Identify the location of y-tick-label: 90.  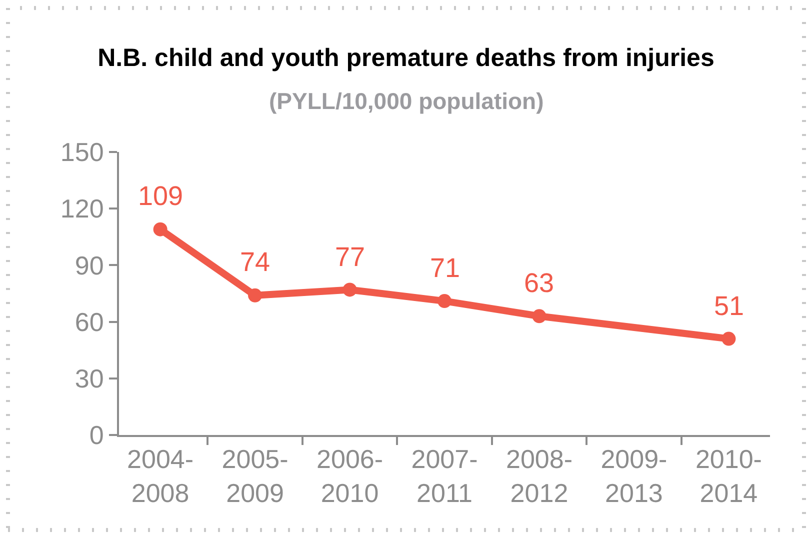
(89, 265).